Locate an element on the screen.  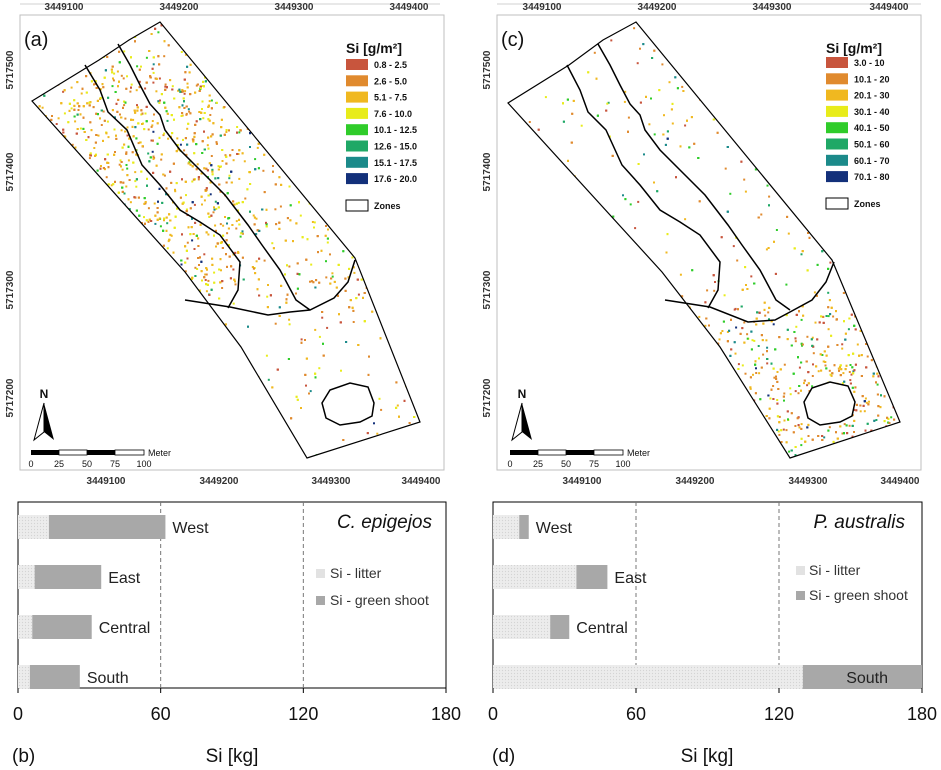
map-c-legend-title: Si [g/m²] is located at coordinates (854, 48).